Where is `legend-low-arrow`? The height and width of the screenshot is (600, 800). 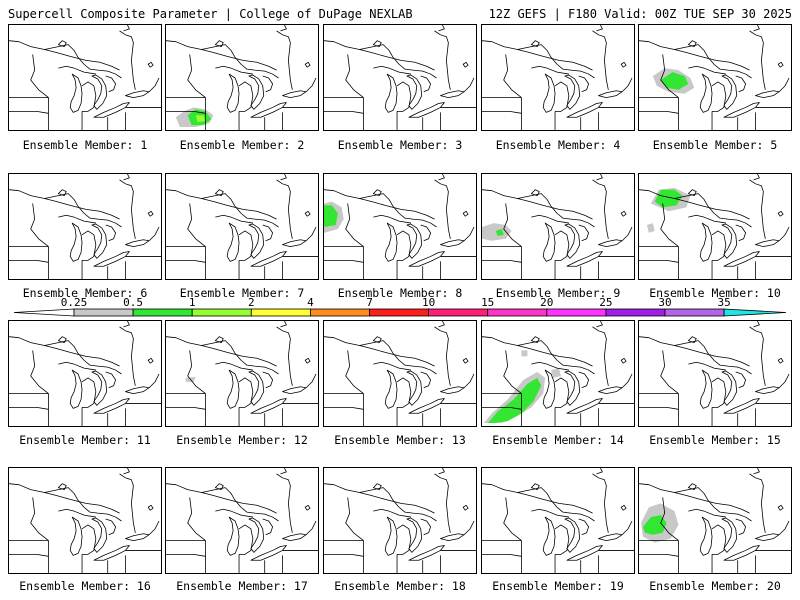
legend-low-arrow is located at coordinates (44, 312).